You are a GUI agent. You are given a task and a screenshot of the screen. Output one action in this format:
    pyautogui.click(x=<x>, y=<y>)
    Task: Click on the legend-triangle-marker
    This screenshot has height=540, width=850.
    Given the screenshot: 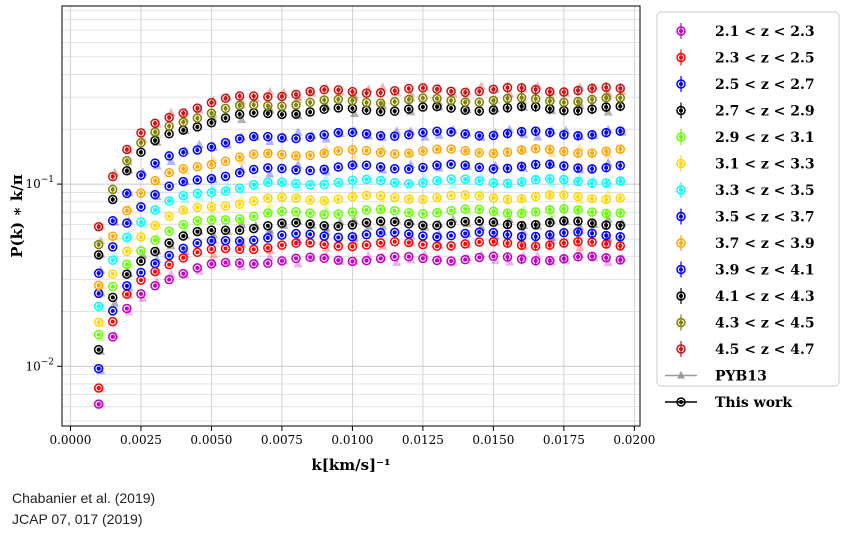 What is the action you would take?
    pyautogui.click(x=681, y=375)
    